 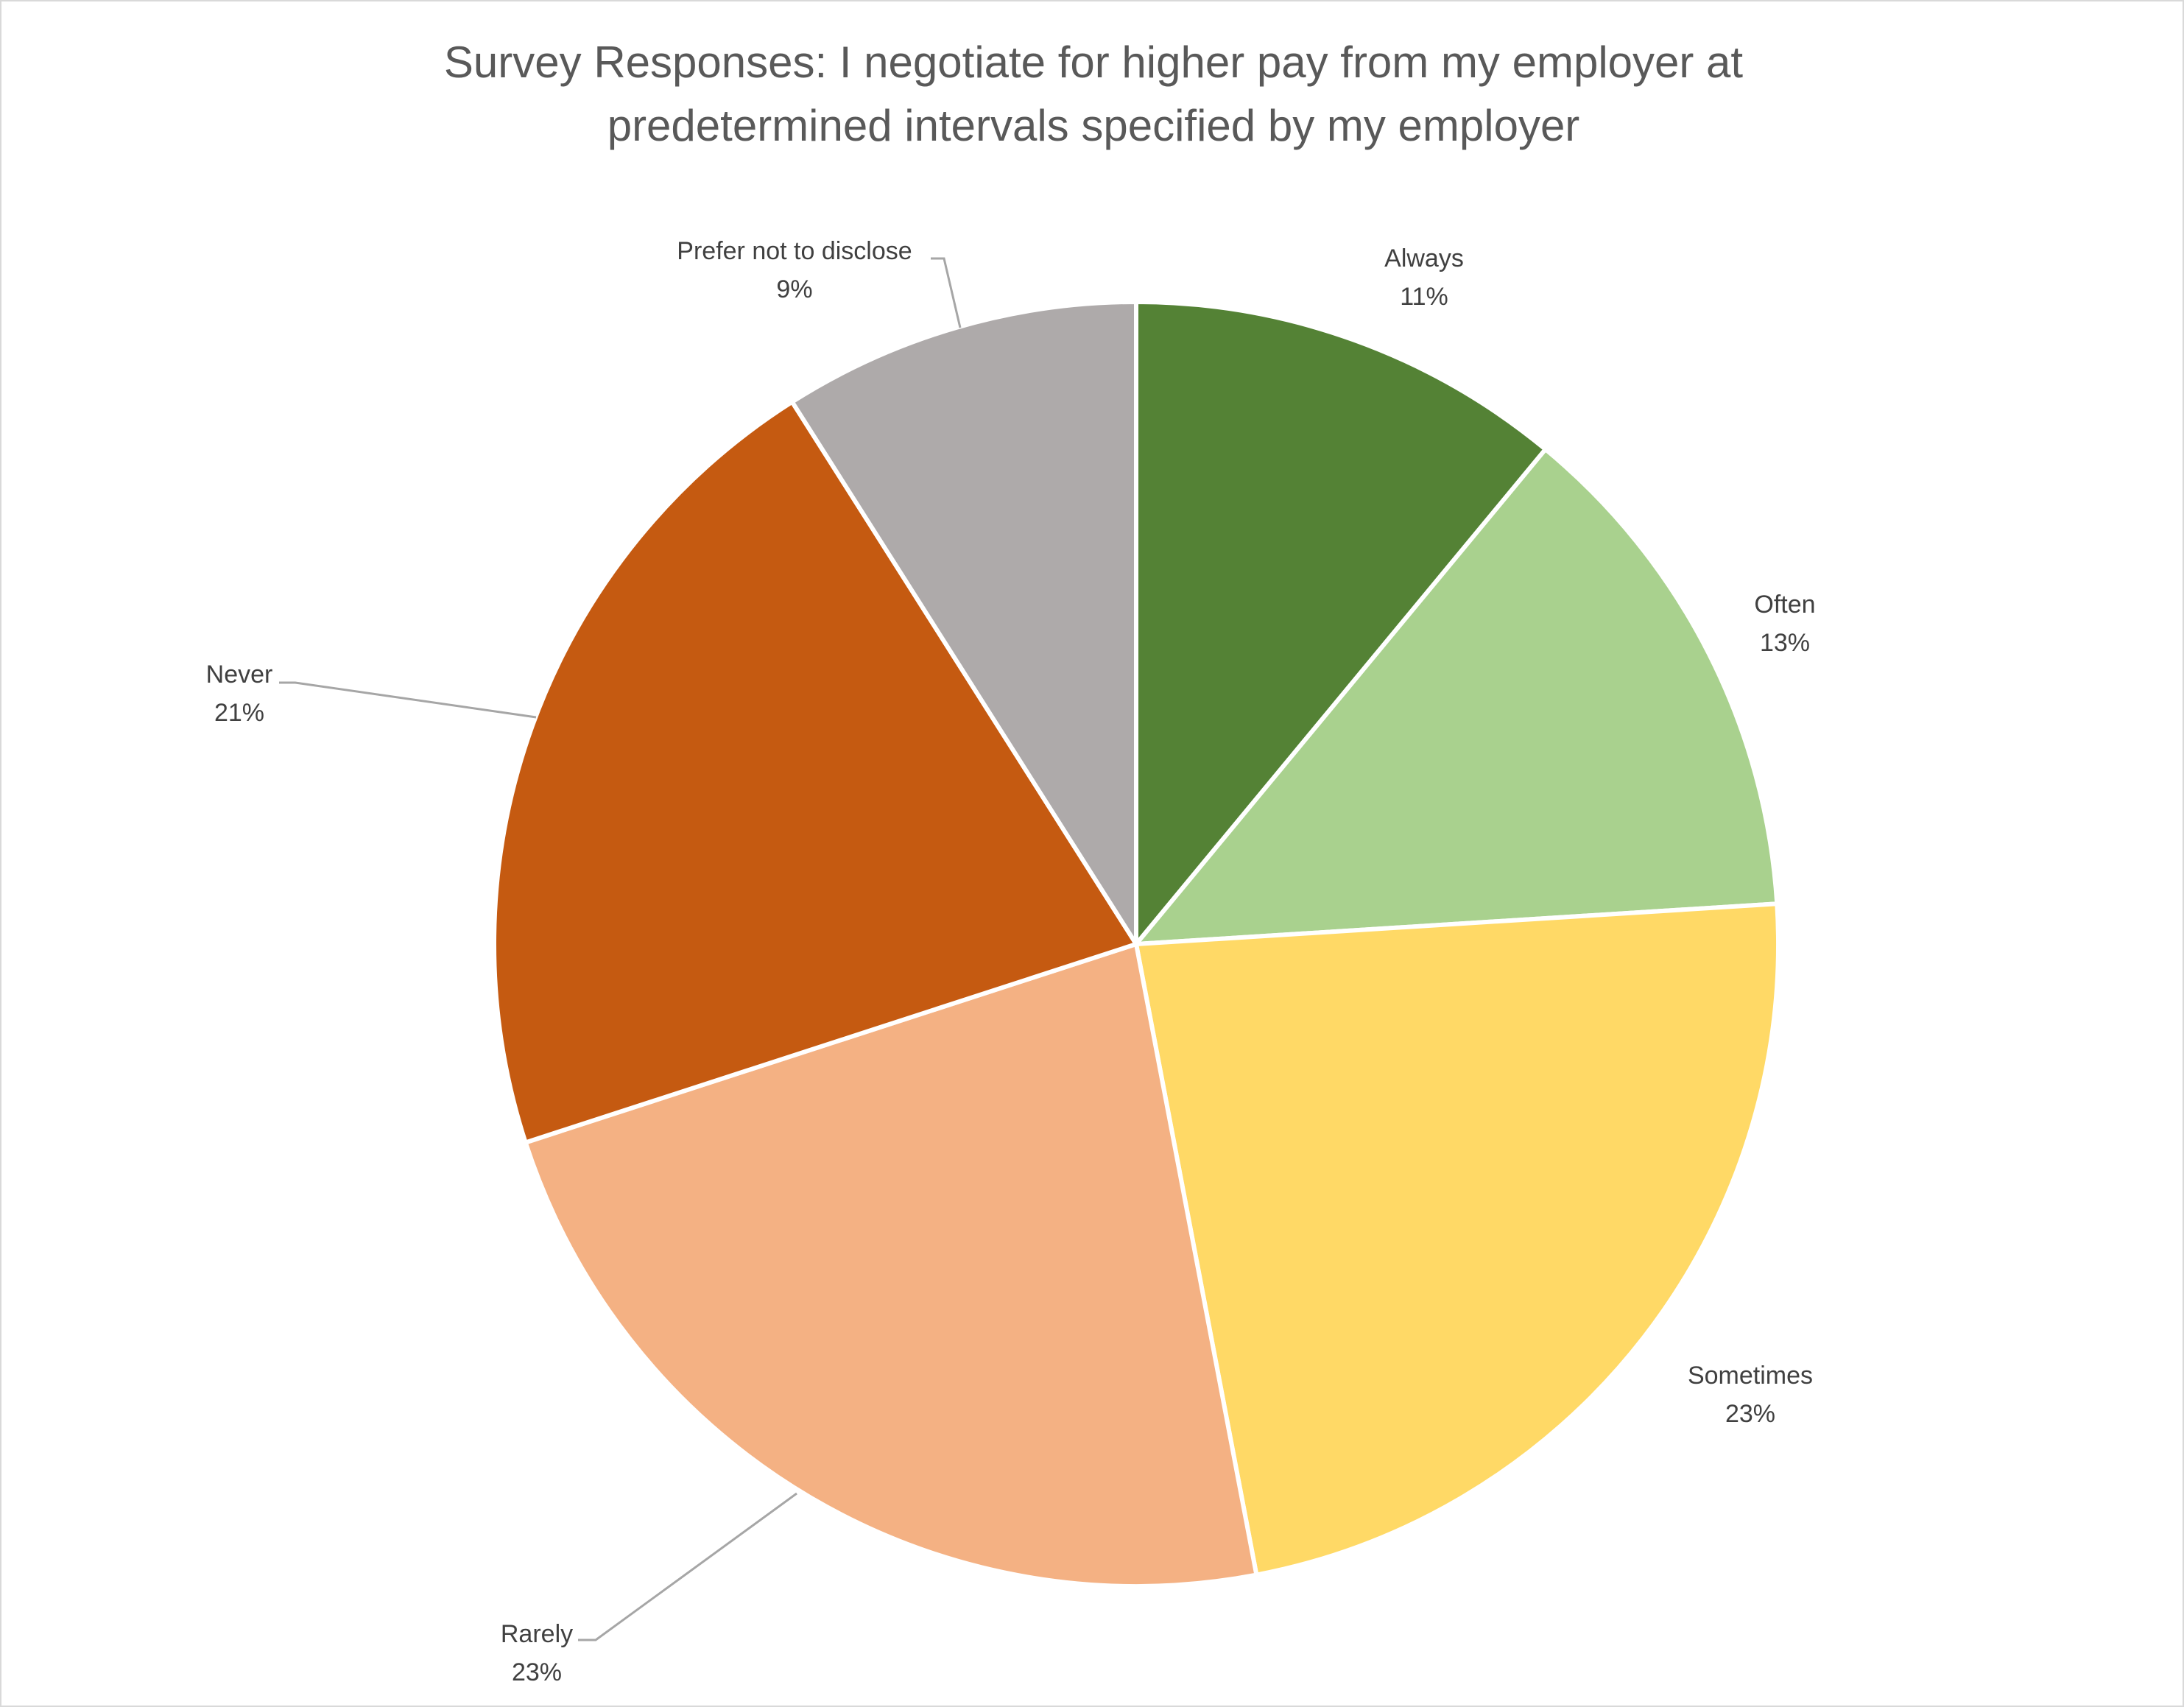 What do you see at coordinates (1424, 297) in the screenshot?
I see `data-label-value-always: 11%` at bounding box center [1424, 297].